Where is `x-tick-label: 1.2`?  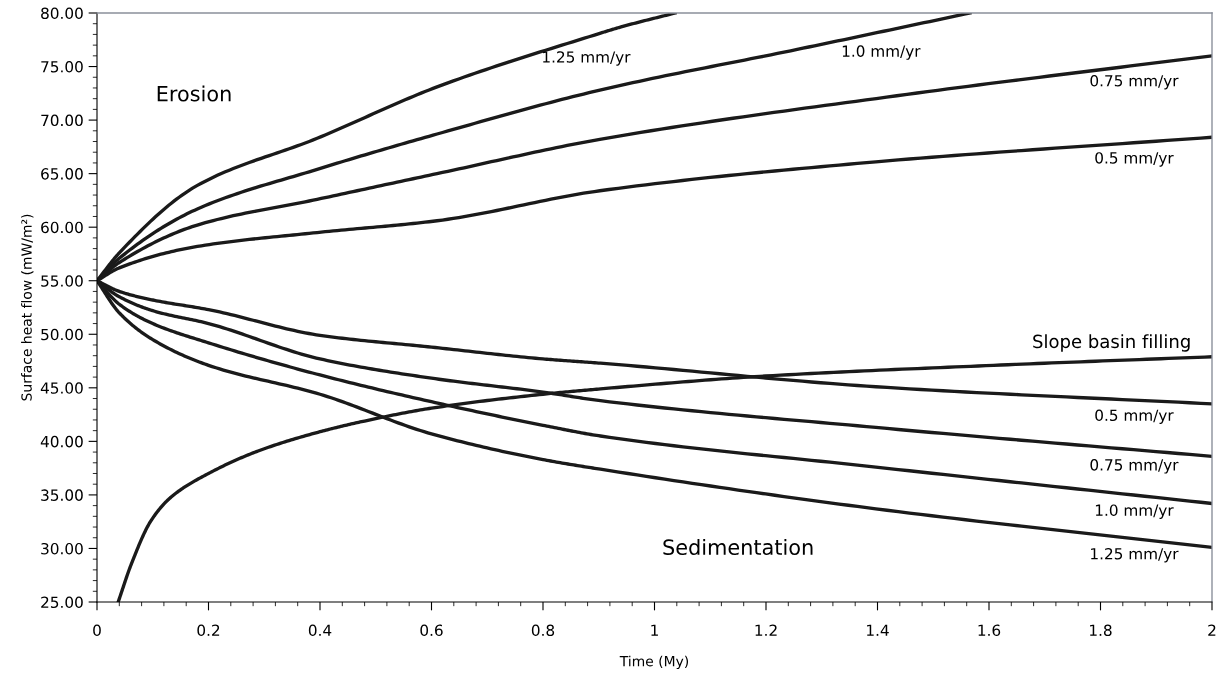 x-tick-label: 1.2 is located at coordinates (766, 630).